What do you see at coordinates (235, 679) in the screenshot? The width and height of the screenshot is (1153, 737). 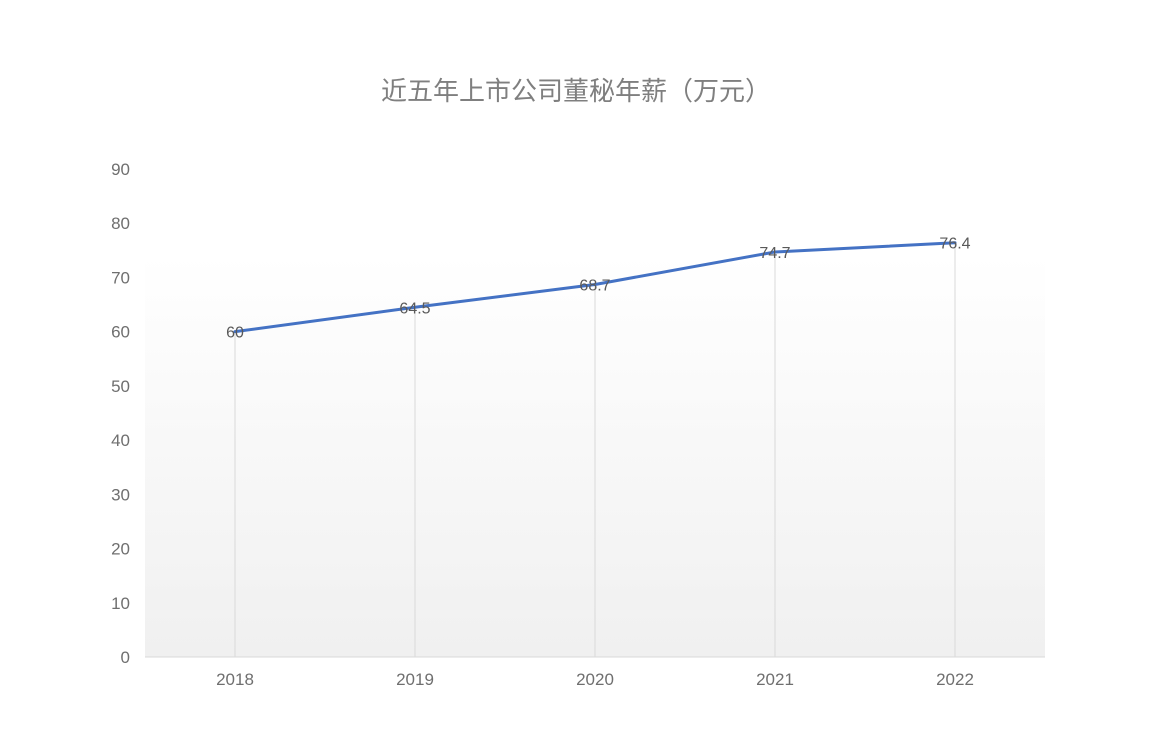 I see `x-tick-label: 2018` at bounding box center [235, 679].